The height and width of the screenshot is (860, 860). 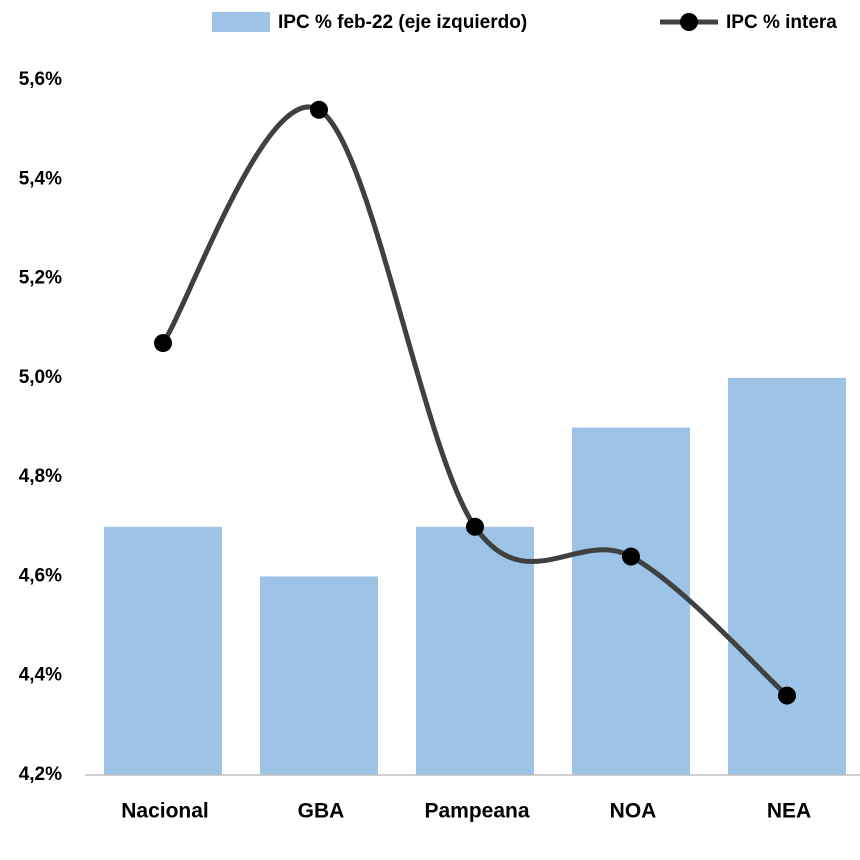 I want to click on y-tick-label: 4,6%, so click(x=40, y=575).